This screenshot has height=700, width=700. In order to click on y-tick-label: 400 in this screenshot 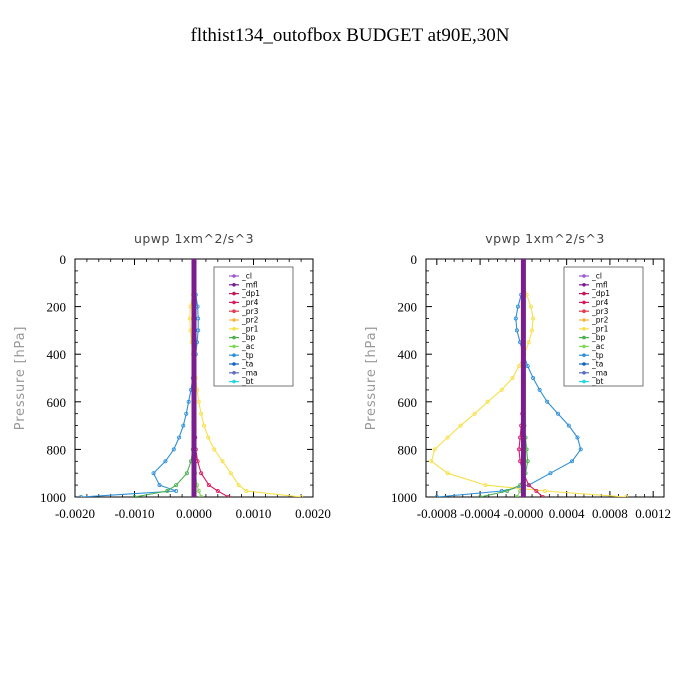, I will do `click(57, 354)`.